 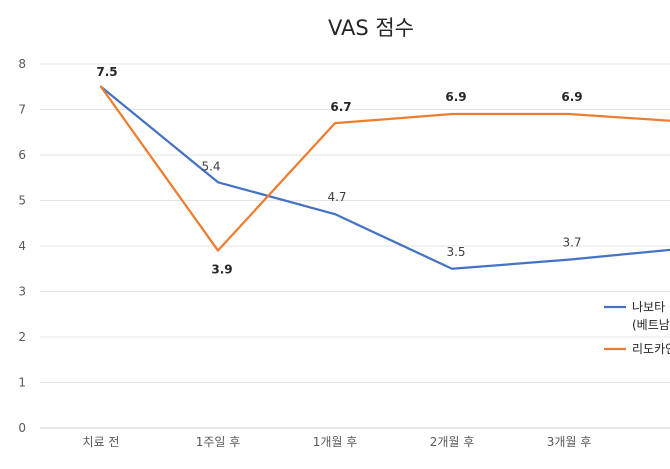 What do you see at coordinates (22, 110) in the screenshot?
I see `y-tick-label: 7` at bounding box center [22, 110].